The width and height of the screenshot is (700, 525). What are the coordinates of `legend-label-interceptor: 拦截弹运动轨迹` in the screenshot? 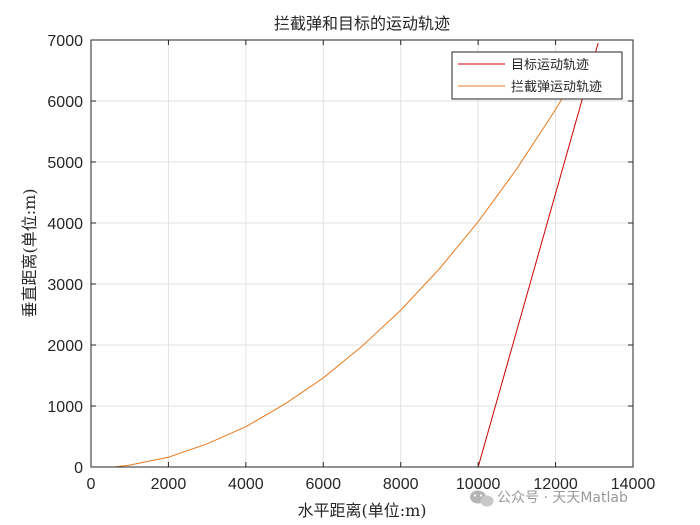 It's located at (556, 87).